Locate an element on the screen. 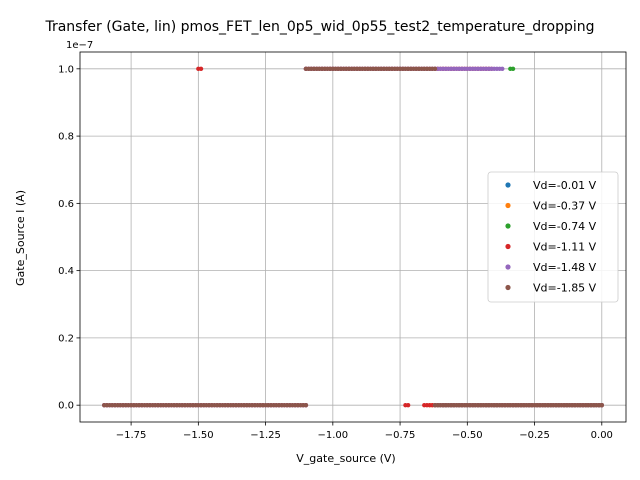 The height and width of the screenshot is (480, 640). legend-label: Vd=-0.37 V is located at coordinates (565, 206).